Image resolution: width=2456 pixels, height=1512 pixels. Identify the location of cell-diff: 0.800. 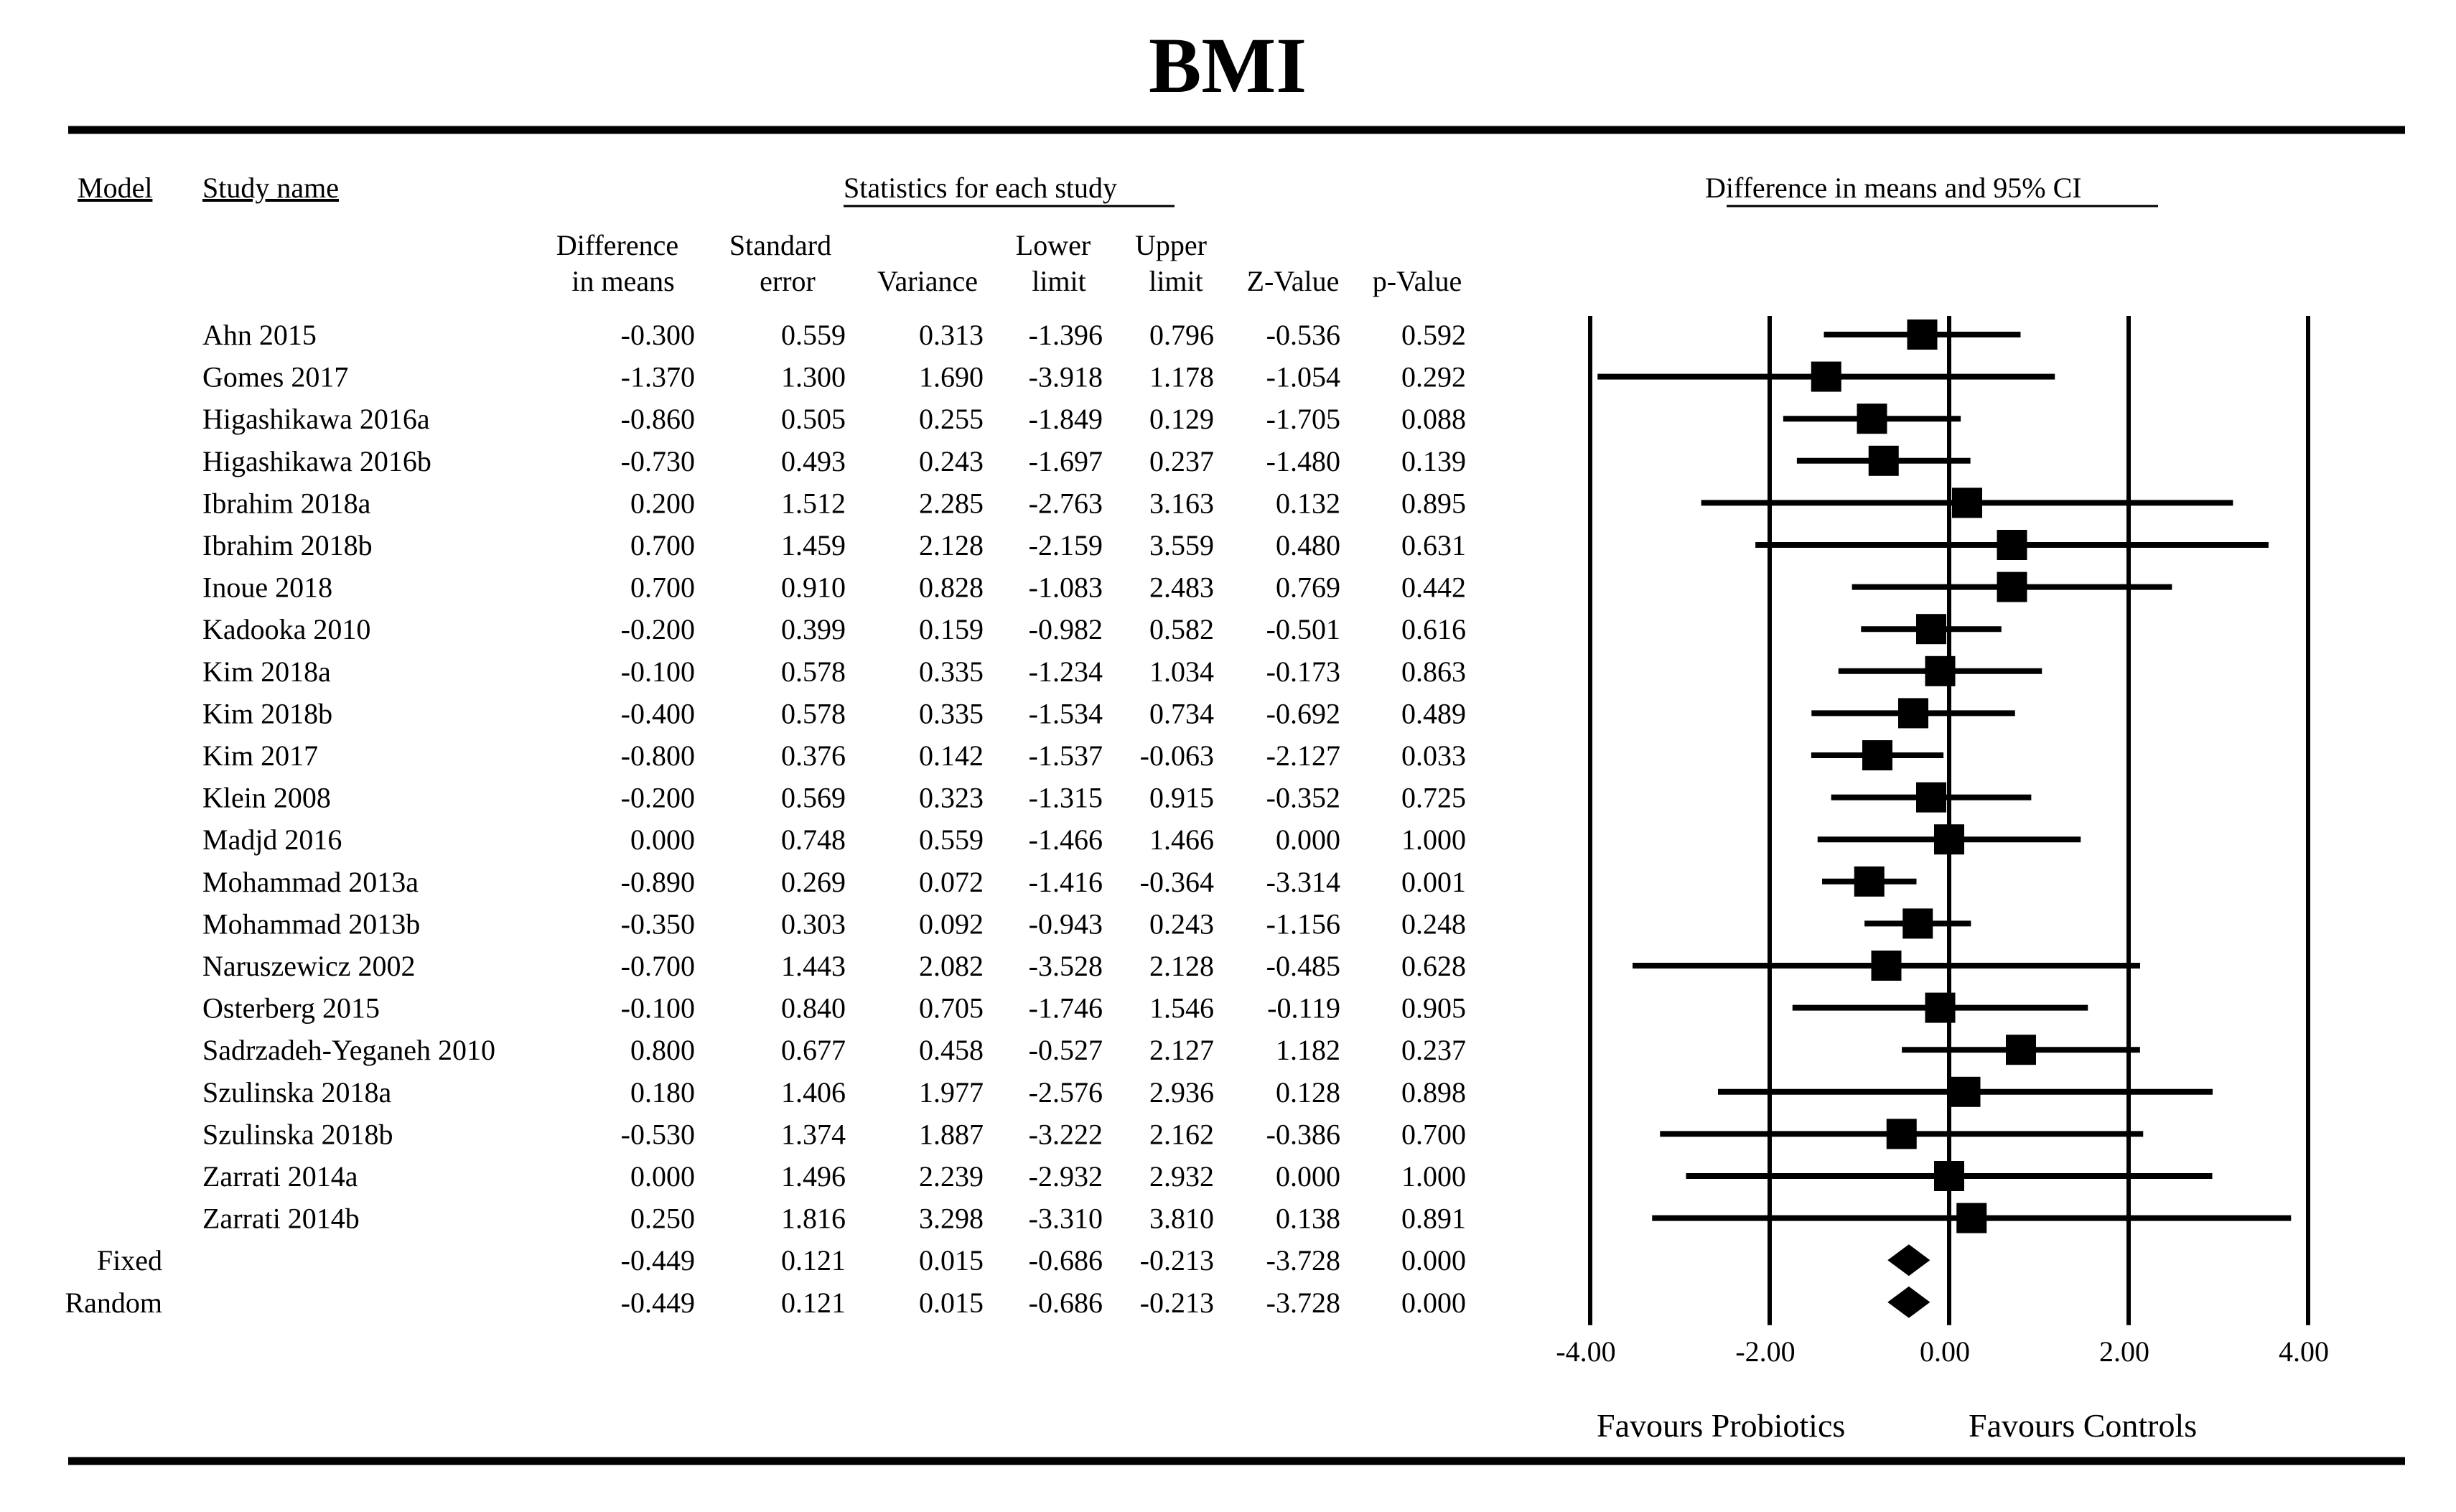
(662, 1050).